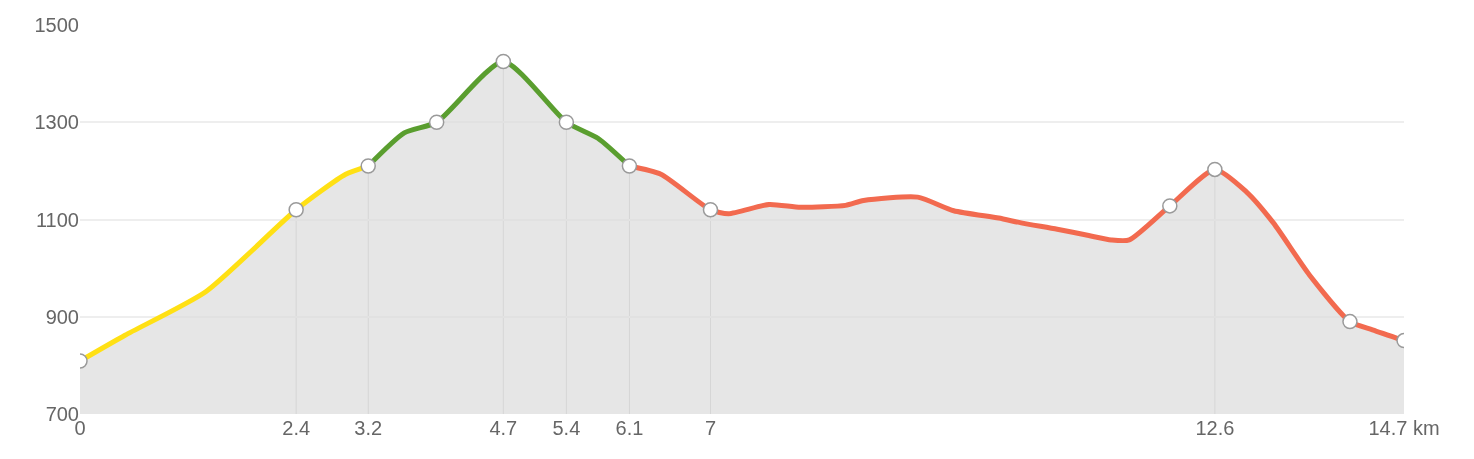 The image size is (1474, 459). Describe the element at coordinates (566, 428) in the screenshot. I see `x-tick-label: 5.4` at that location.